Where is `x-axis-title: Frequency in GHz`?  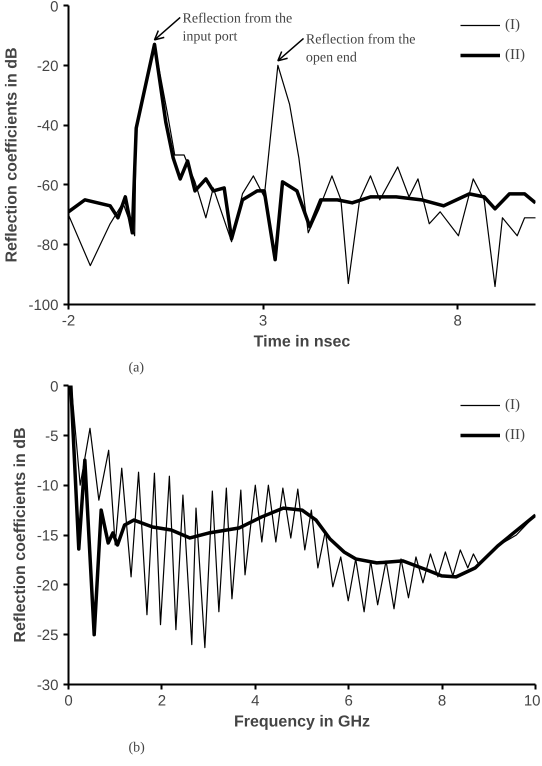 x-axis-title: Frequency in GHz is located at coordinates (302, 722).